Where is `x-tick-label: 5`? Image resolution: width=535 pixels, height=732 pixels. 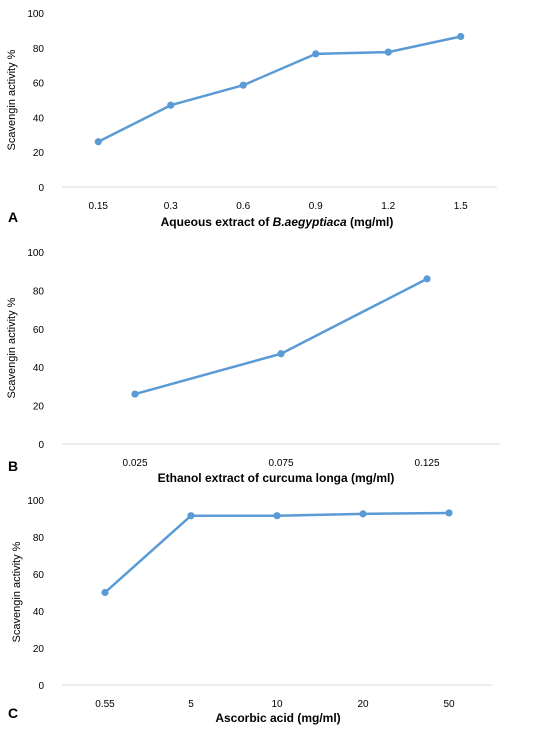 x-tick-label: 5 is located at coordinates (191, 704).